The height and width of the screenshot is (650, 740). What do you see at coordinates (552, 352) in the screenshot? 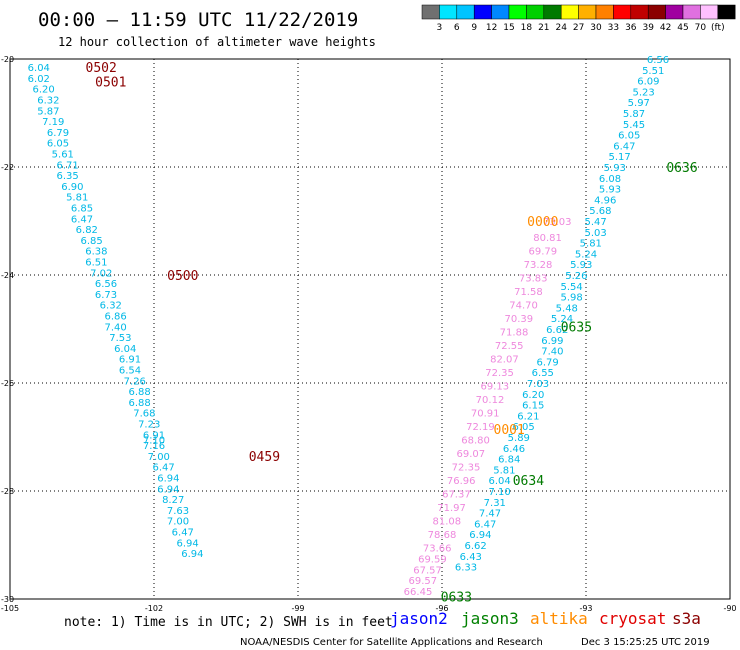
I see `wave-height-label: 7.40` at bounding box center [552, 352].